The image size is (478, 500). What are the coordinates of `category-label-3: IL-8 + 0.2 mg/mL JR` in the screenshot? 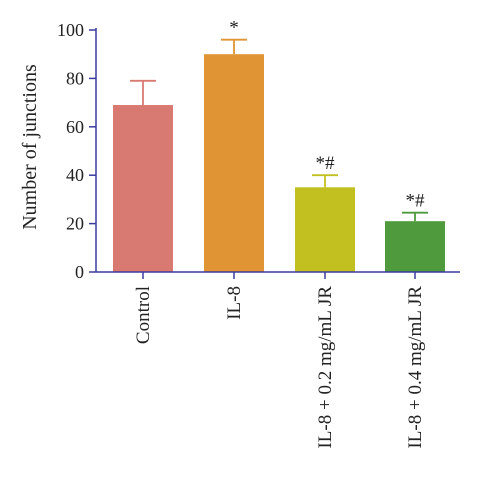 It's located at (325, 367).